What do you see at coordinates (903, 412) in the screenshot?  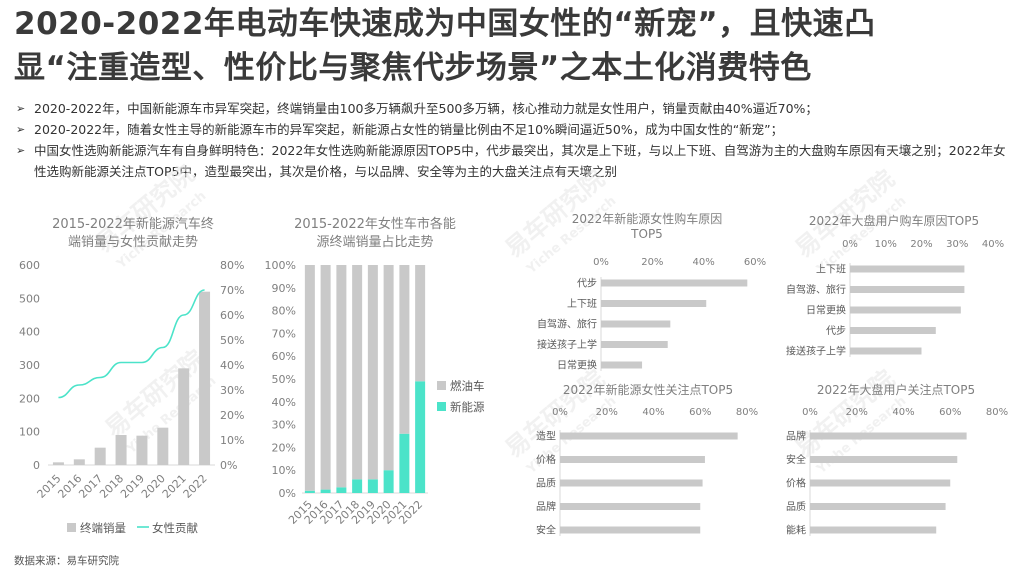 I see `x-tick: 40%` at bounding box center [903, 412].